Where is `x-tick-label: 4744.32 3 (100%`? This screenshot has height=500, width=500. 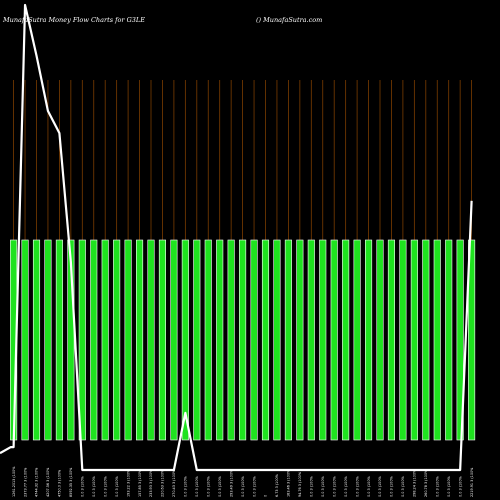
x-tick-label: 4744.32 3 (100% is located at coordinates (37, 482).